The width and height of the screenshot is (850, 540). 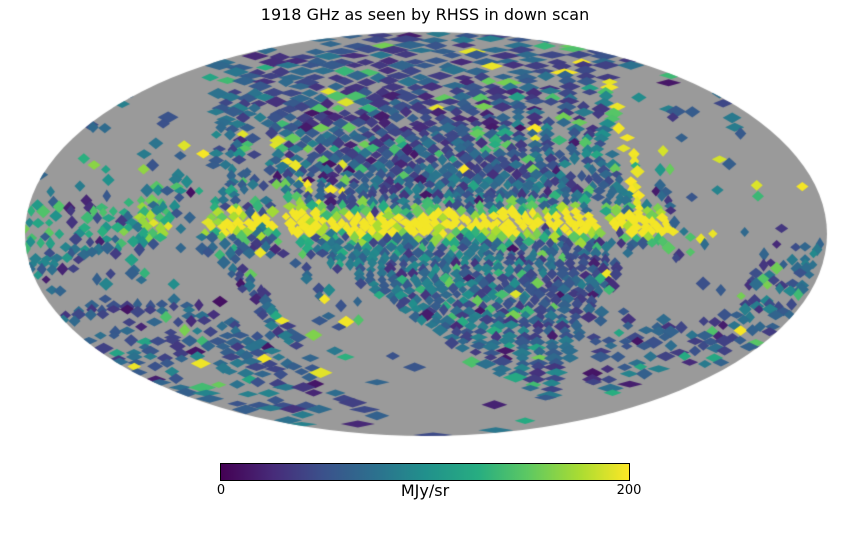 What do you see at coordinates (629, 490) in the screenshot?
I see `colorbar-tick-max: 200` at bounding box center [629, 490].